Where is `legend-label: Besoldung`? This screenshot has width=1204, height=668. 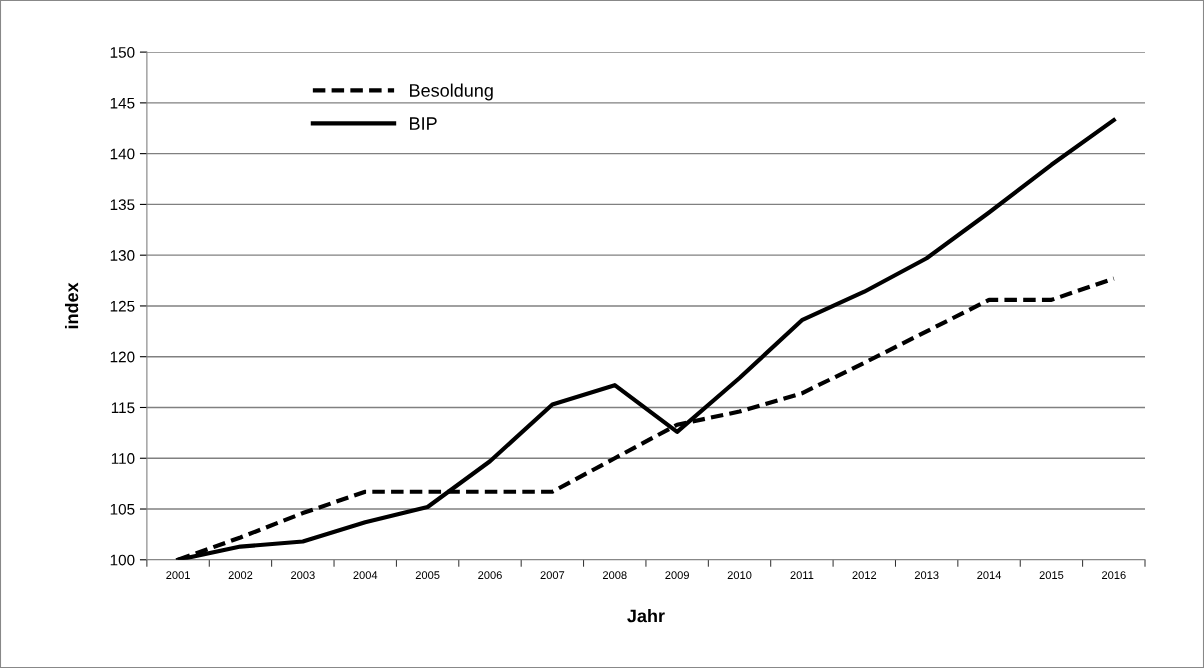
legend-label: Besoldung is located at coordinates (451, 92).